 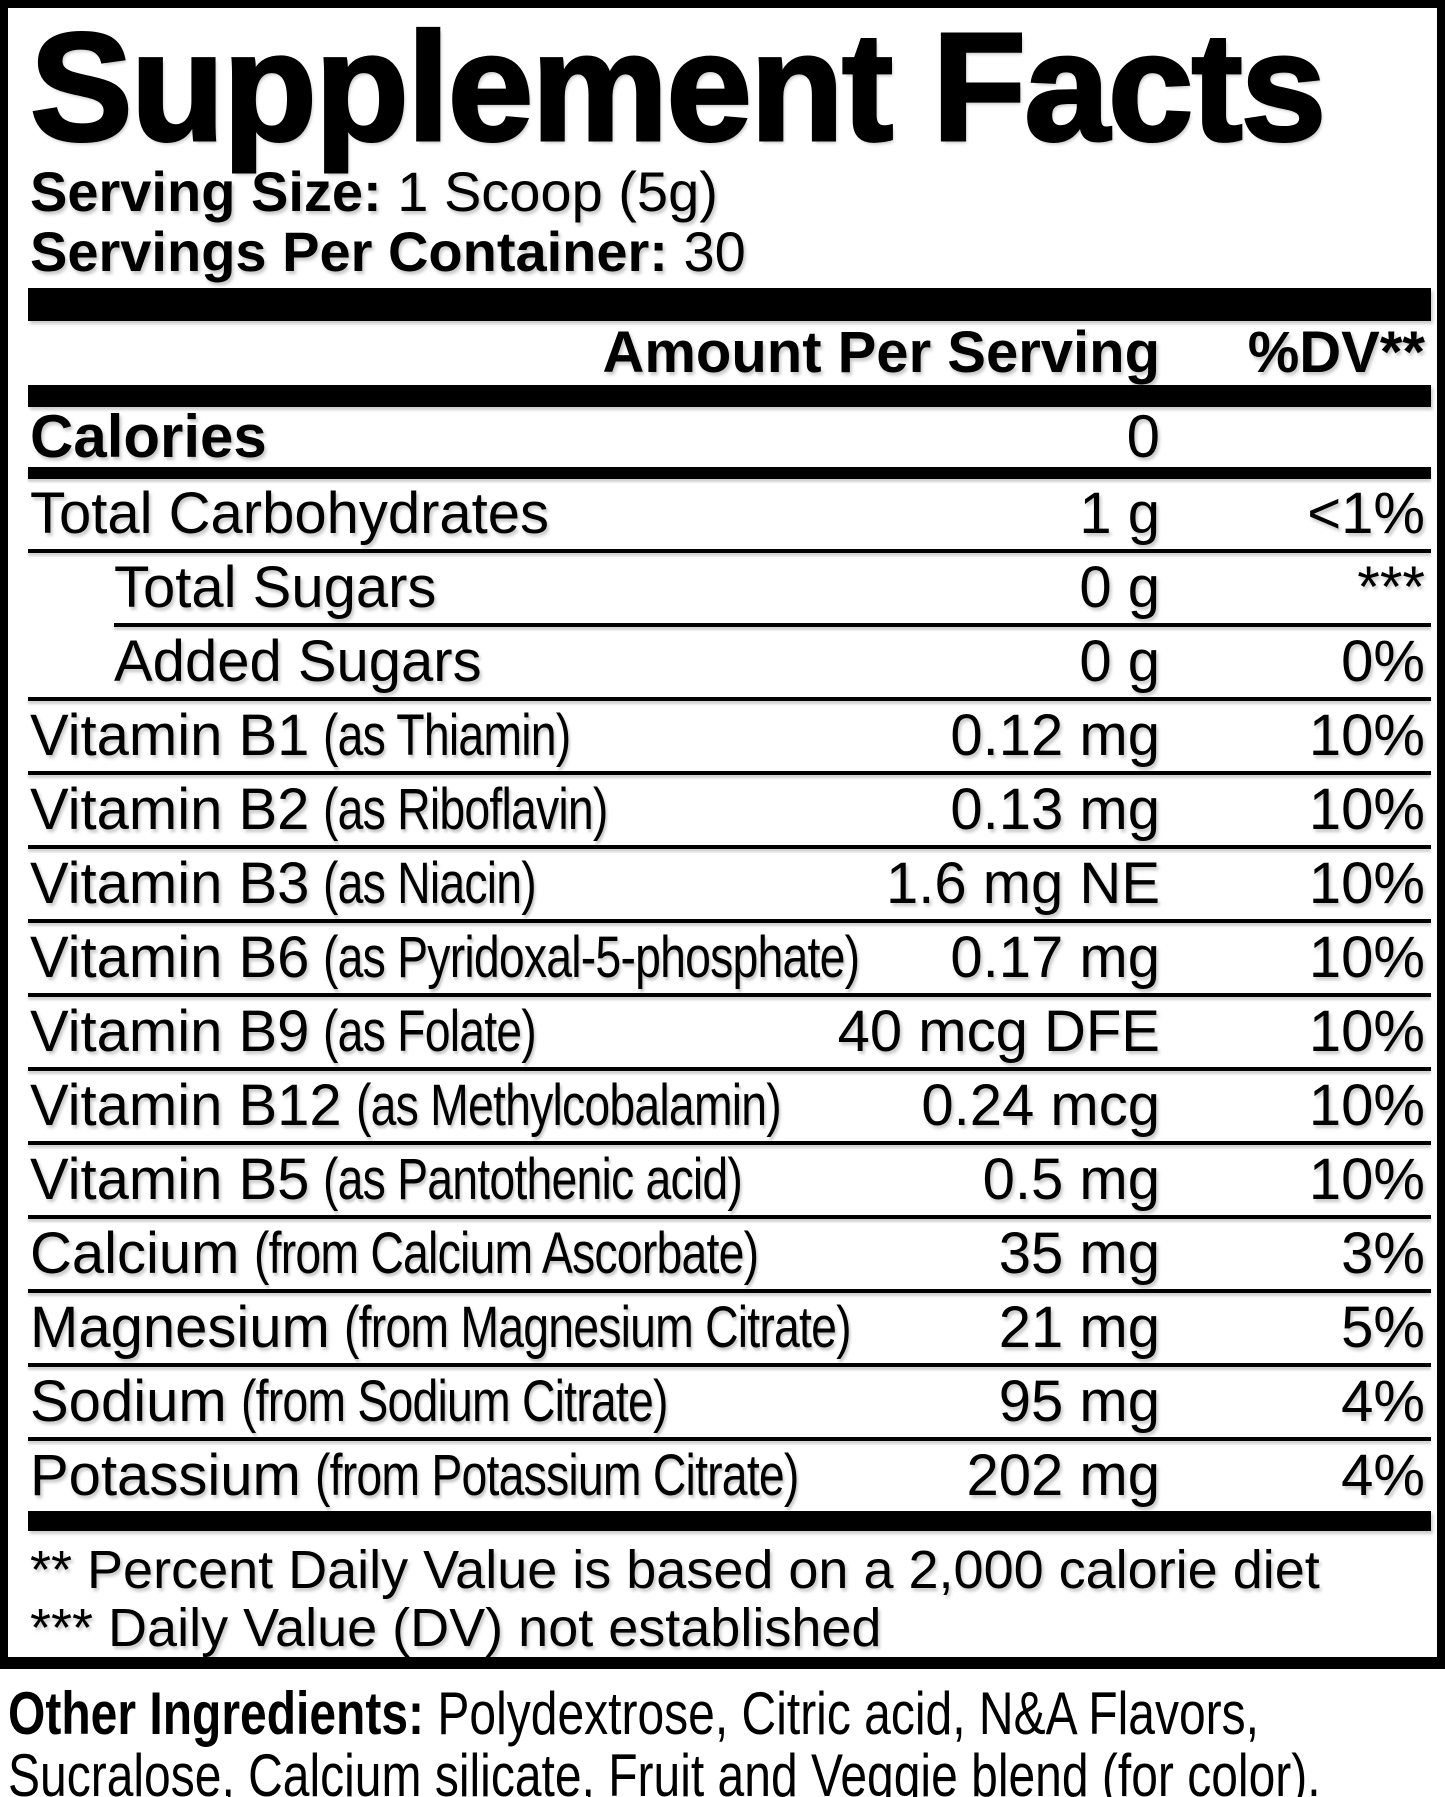 I want to click on nutrient-name: Vitamin B9, so click(x=170, y=1031).